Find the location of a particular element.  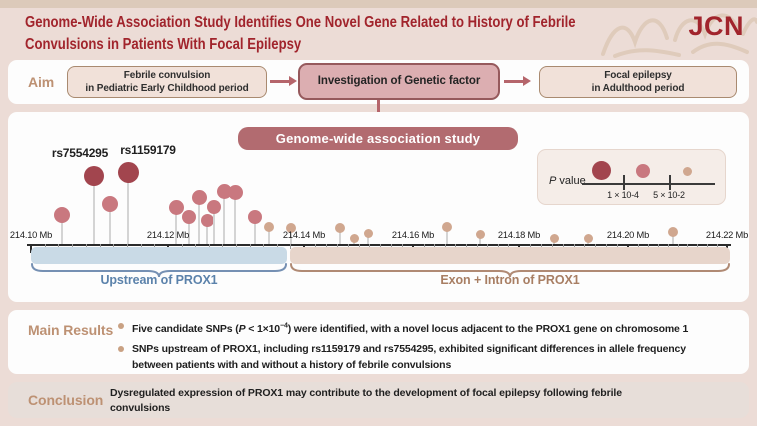

snp-label: rs7554295 is located at coordinates (80, 153).